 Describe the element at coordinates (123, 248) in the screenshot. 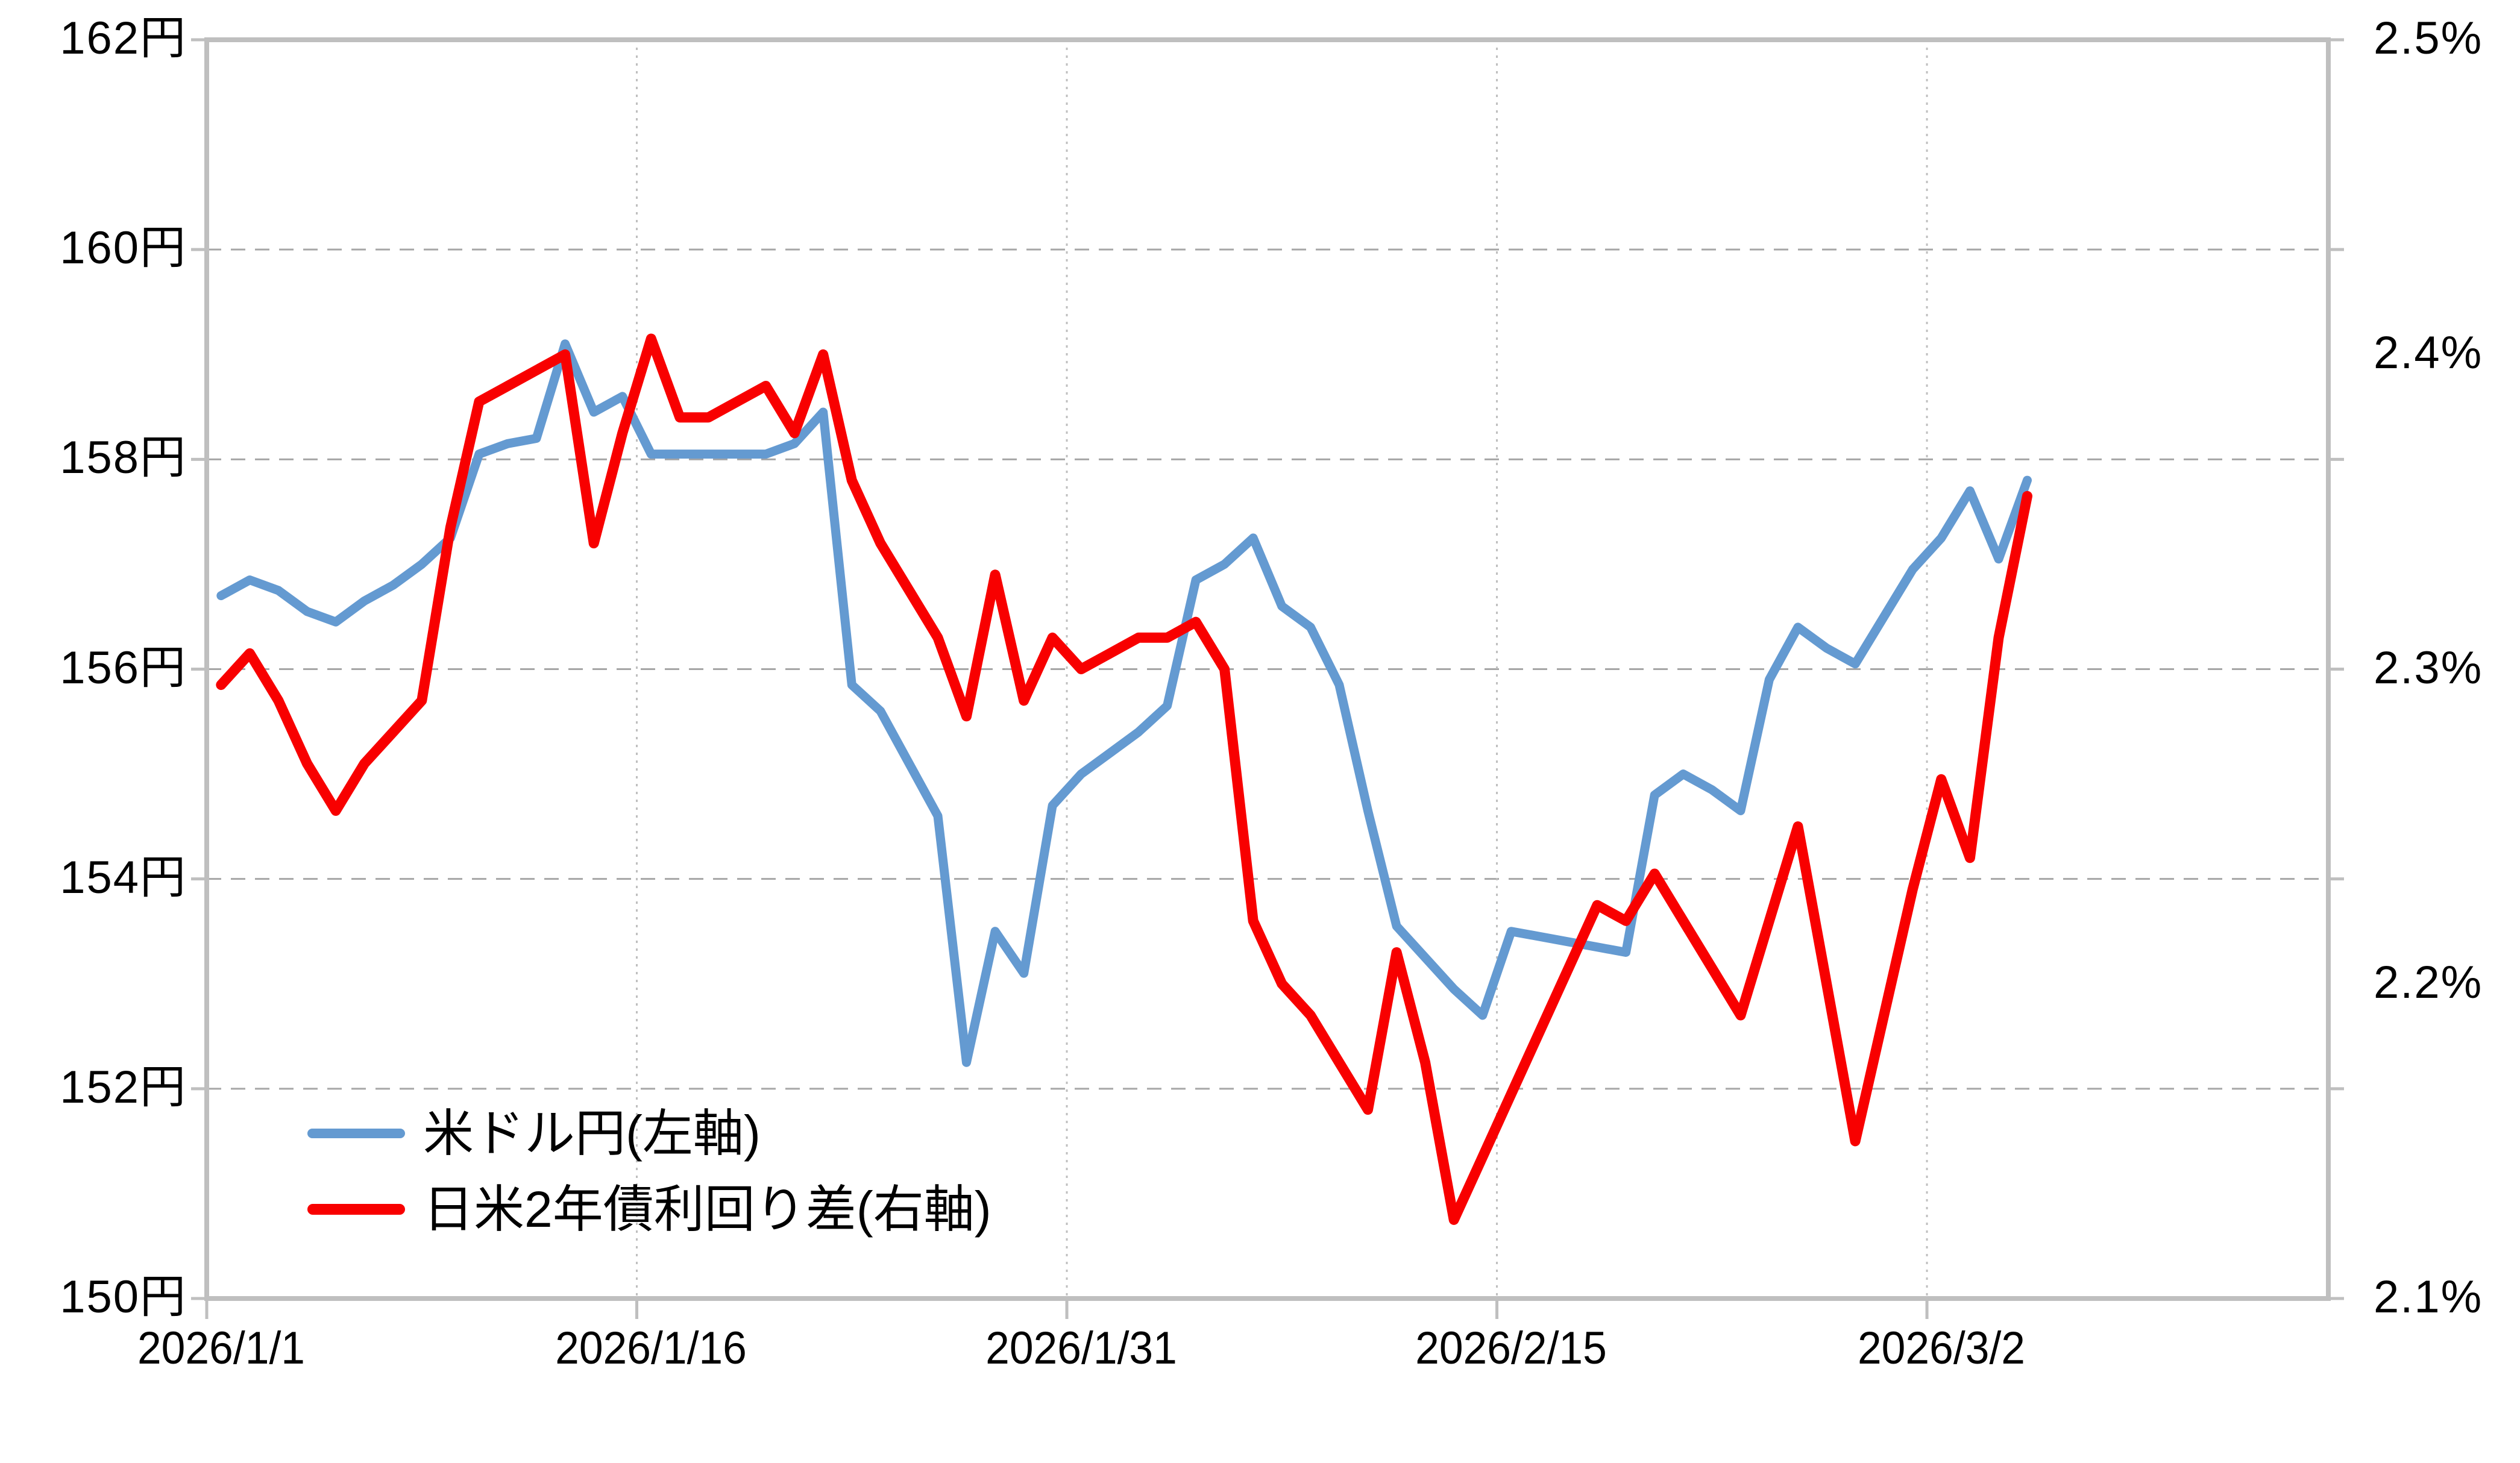

I see `left-axis-label: 160円` at that location.